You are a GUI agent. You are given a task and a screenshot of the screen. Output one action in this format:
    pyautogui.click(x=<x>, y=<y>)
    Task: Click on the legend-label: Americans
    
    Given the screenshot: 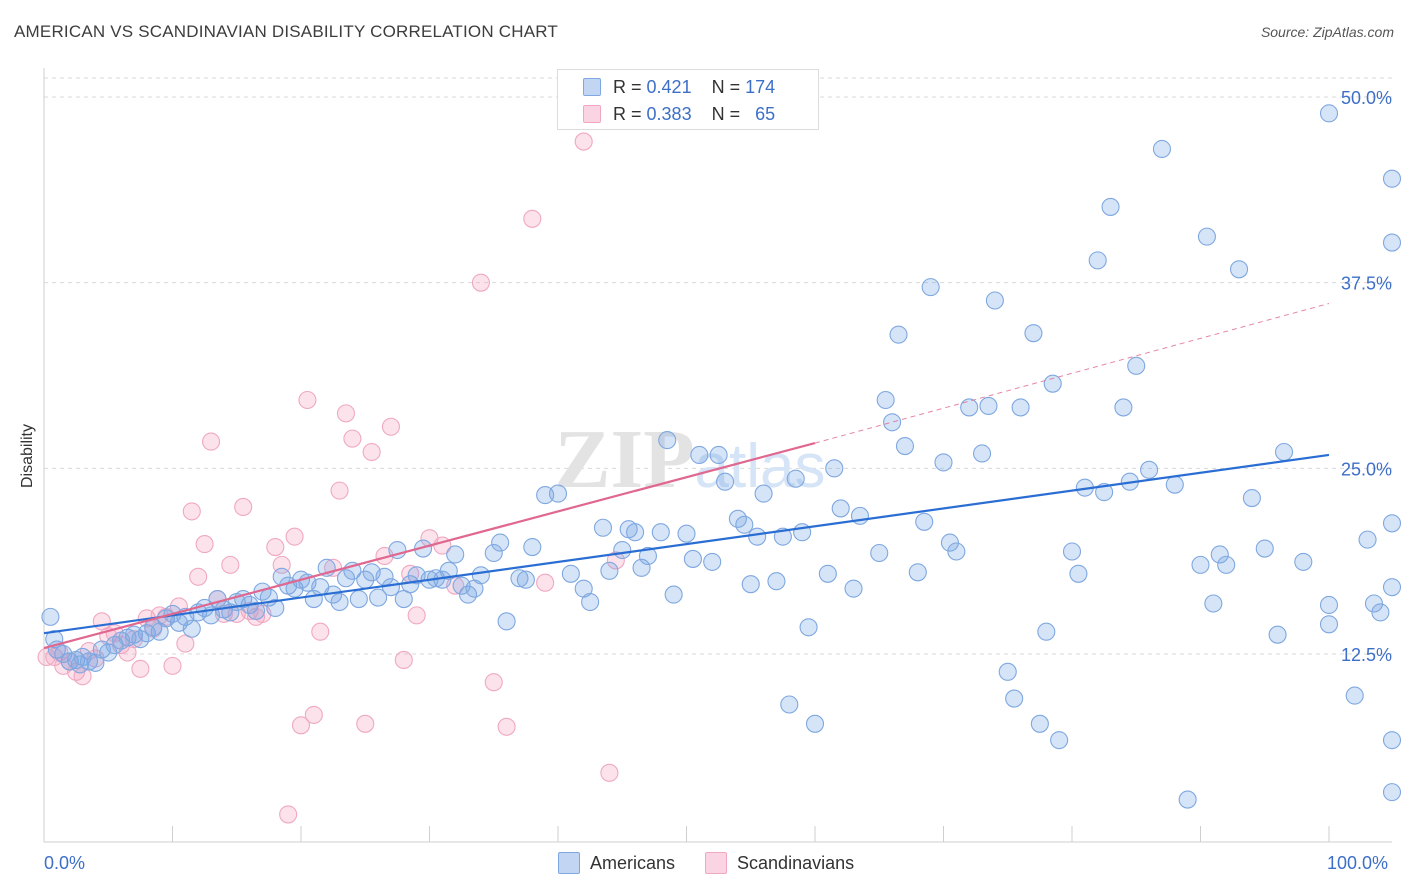 What is the action you would take?
    pyautogui.click(x=633, y=862)
    